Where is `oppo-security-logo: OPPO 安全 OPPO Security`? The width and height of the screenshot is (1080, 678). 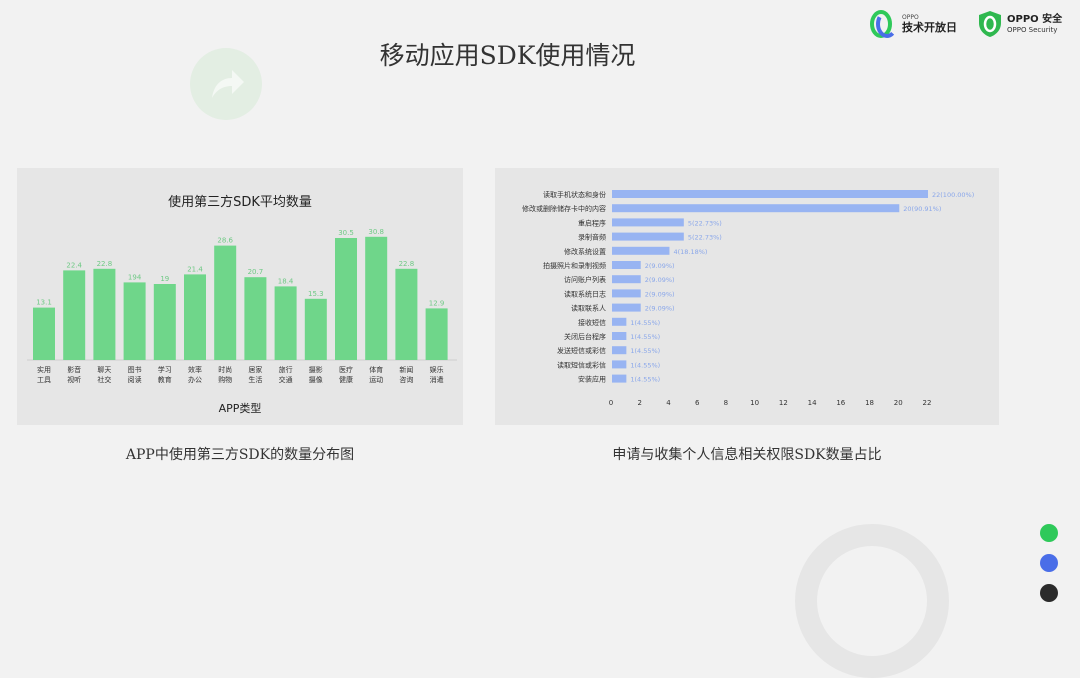
oppo-security-logo: OPPO 安全 OPPO Security is located at coordinates (1019, 24).